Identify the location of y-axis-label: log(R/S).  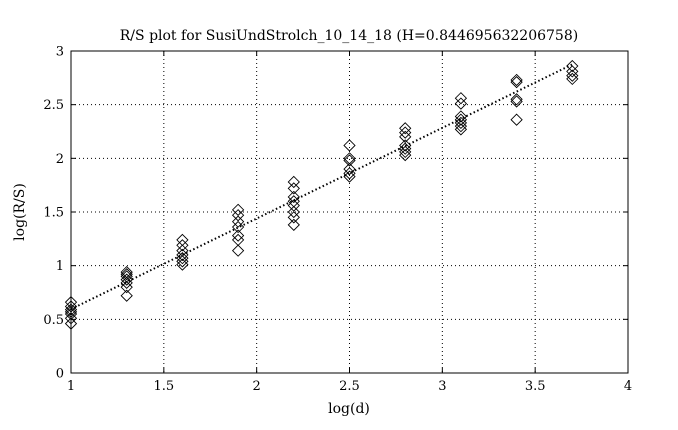
(20, 212).